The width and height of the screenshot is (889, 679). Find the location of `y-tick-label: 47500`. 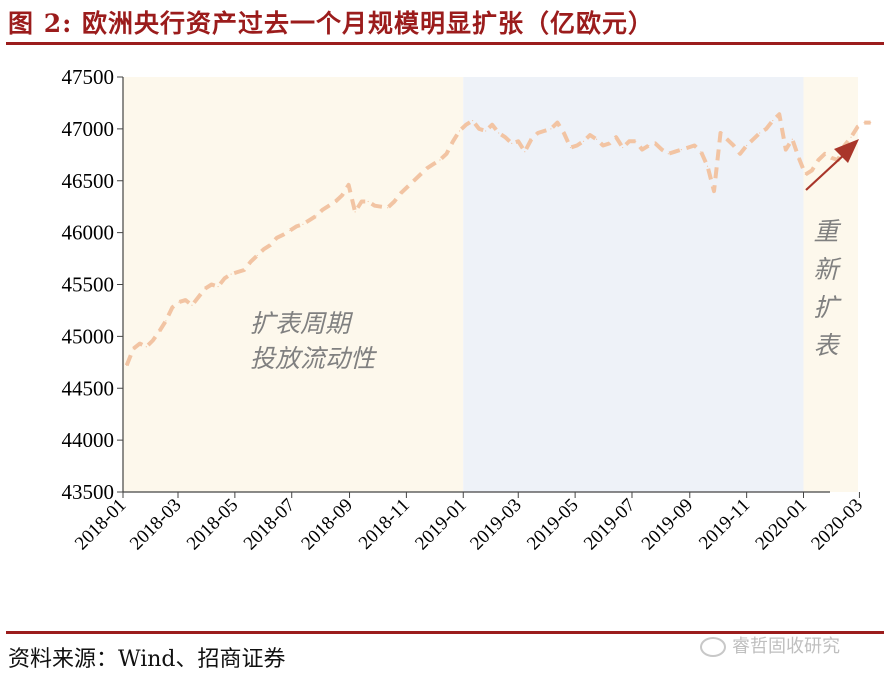

y-tick-label: 47500 is located at coordinates (88, 77).